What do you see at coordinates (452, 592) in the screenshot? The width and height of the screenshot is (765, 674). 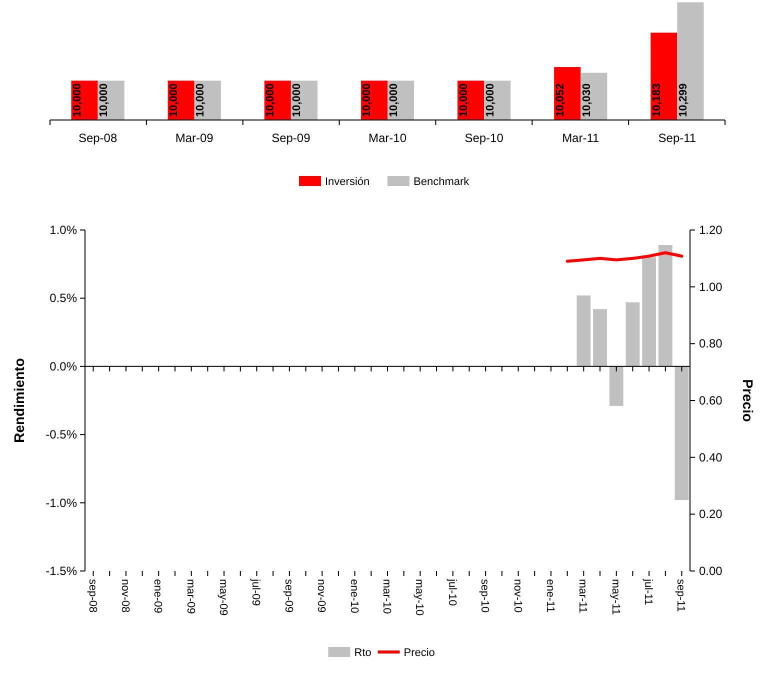 I see `x-tick-label: jul-10` at bounding box center [452, 592].